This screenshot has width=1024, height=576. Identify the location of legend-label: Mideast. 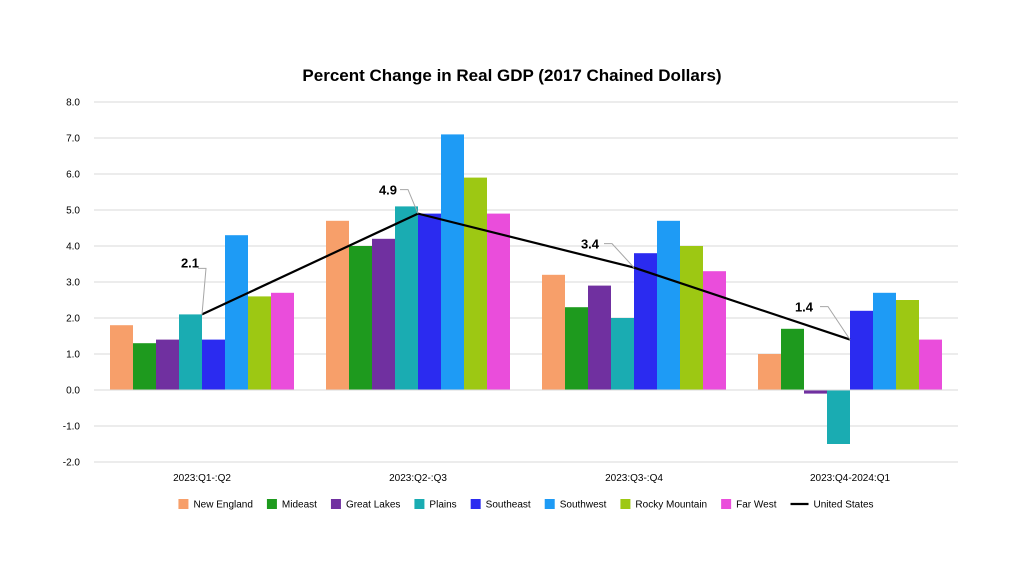
(299, 505).